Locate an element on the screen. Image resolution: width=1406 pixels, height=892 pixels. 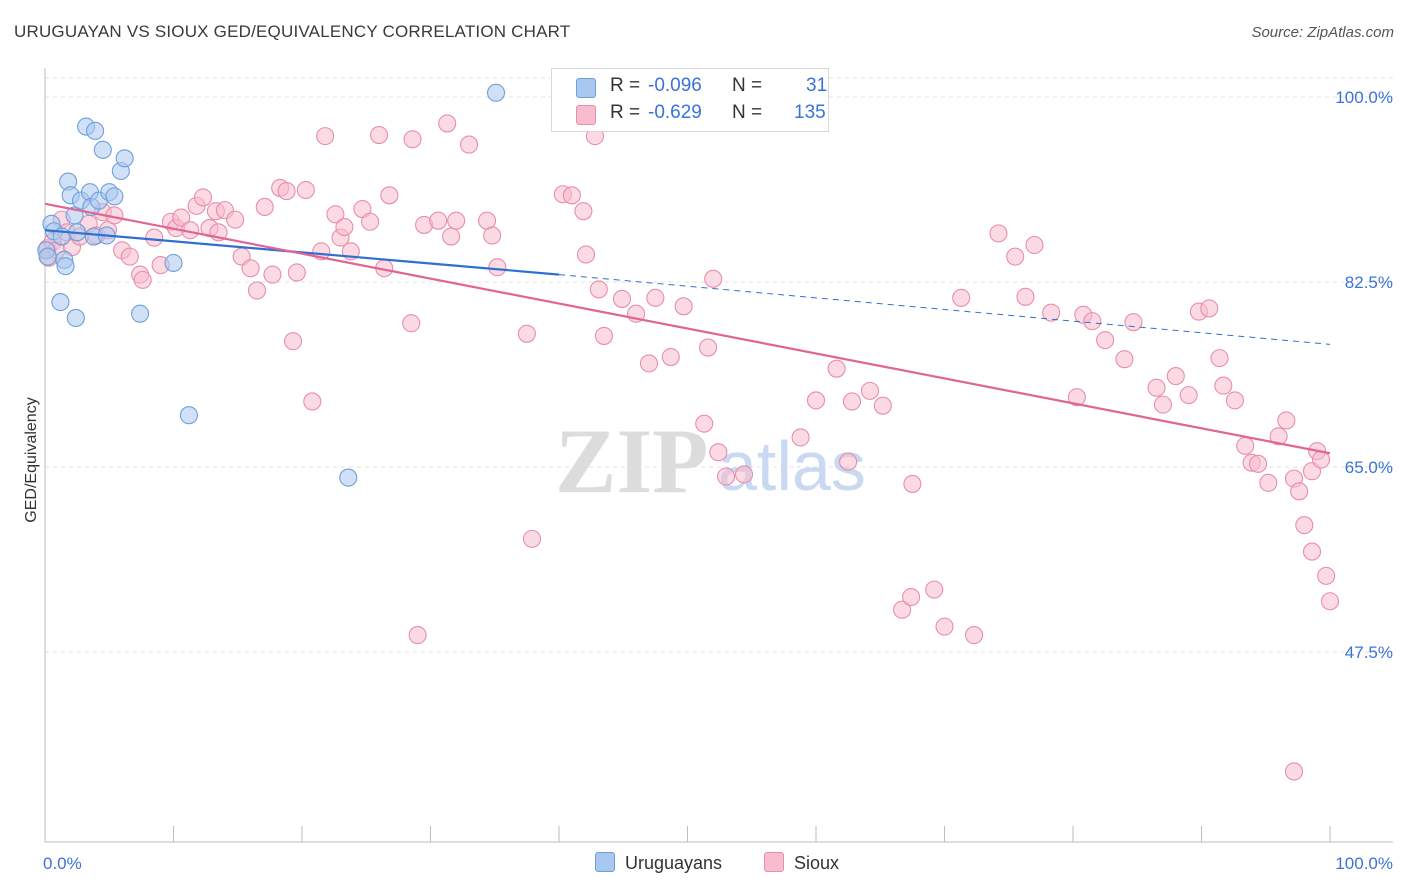
y-tick-label: 65.0% is located at coordinates (1369, 467).